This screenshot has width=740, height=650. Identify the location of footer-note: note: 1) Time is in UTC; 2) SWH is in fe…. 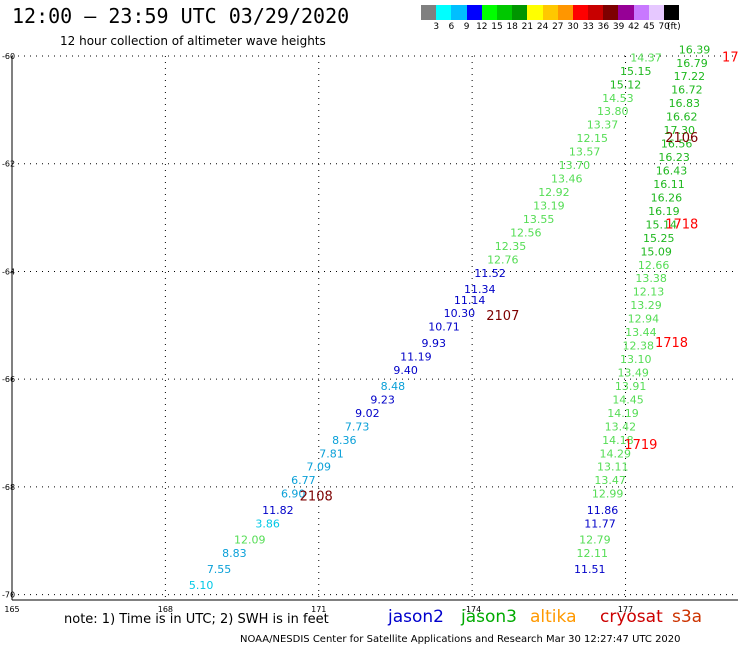
(196, 619).